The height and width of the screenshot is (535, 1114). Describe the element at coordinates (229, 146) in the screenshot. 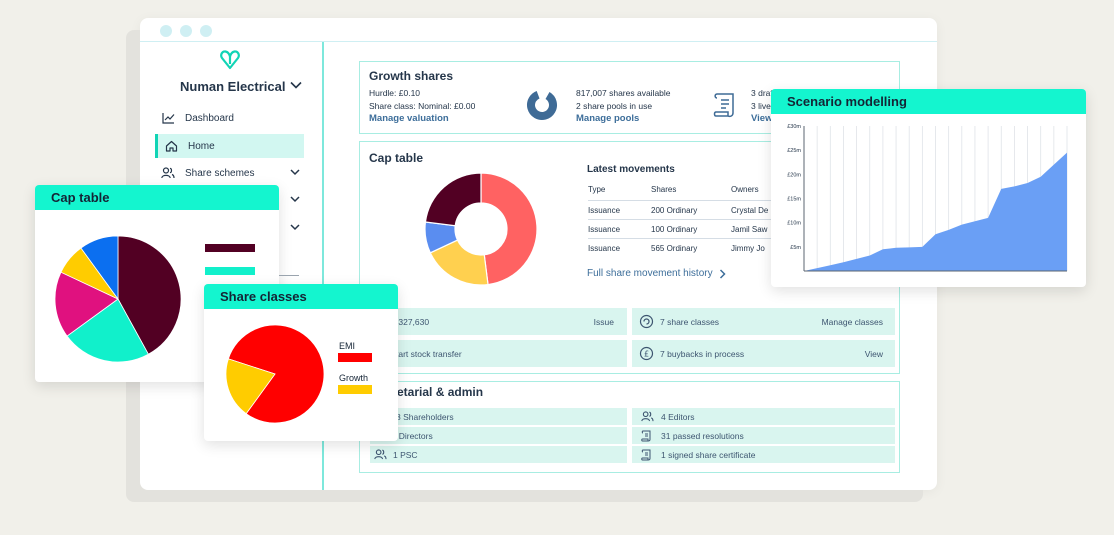

I see `sidebar-item-home: Home` at that location.